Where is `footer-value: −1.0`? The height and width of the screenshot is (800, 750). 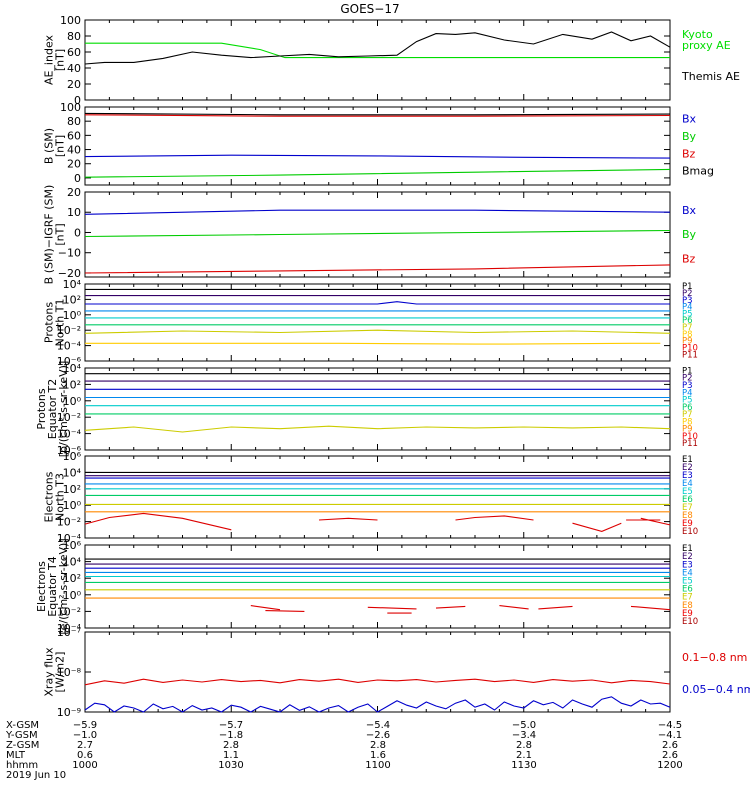
footer-value: −1.0 is located at coordinates (85, 735).